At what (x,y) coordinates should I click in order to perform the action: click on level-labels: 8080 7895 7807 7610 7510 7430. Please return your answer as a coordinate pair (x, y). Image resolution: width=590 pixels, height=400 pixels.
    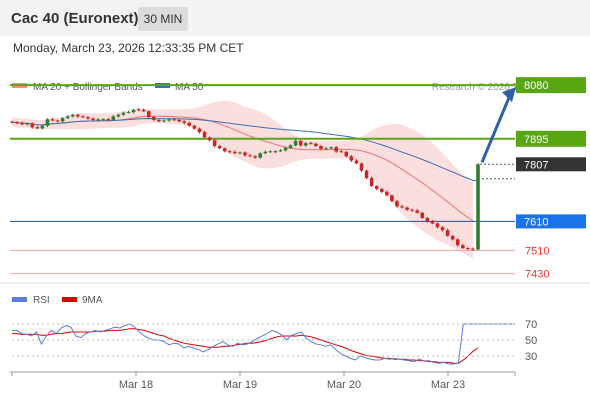
    Looking at the image, I should click on (551, 179).